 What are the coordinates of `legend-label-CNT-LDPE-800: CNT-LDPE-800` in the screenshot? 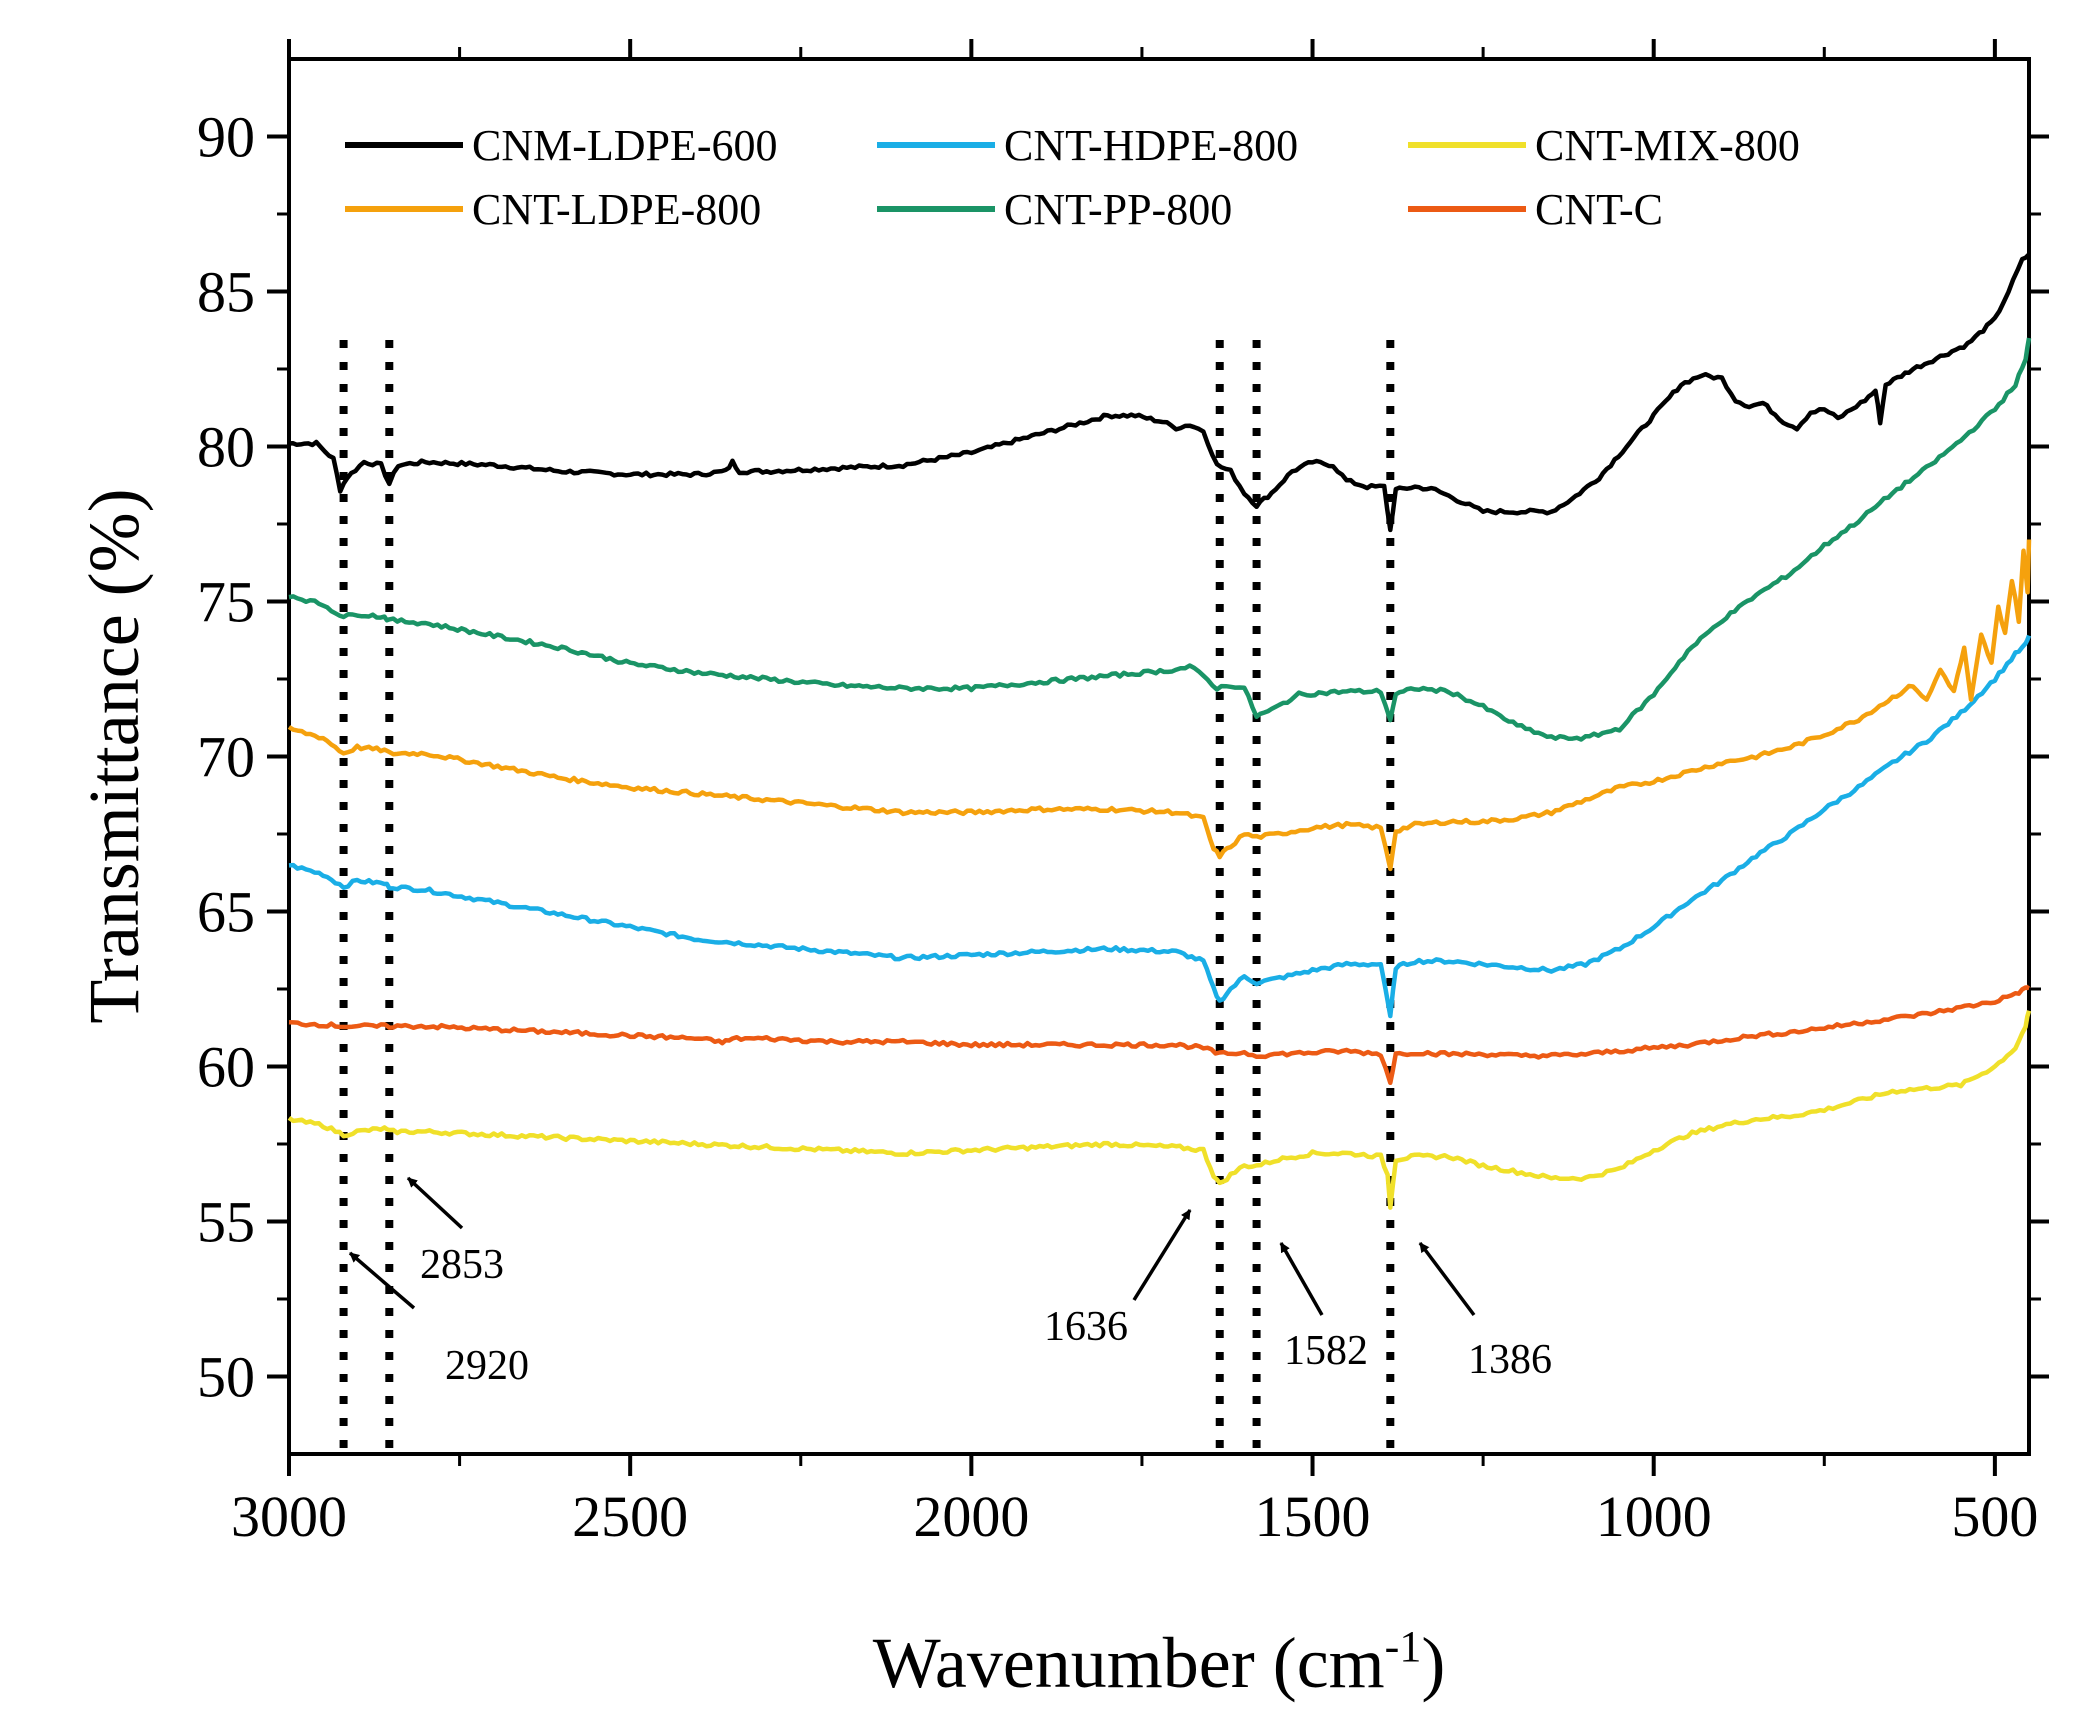 It's located at (616, 209).